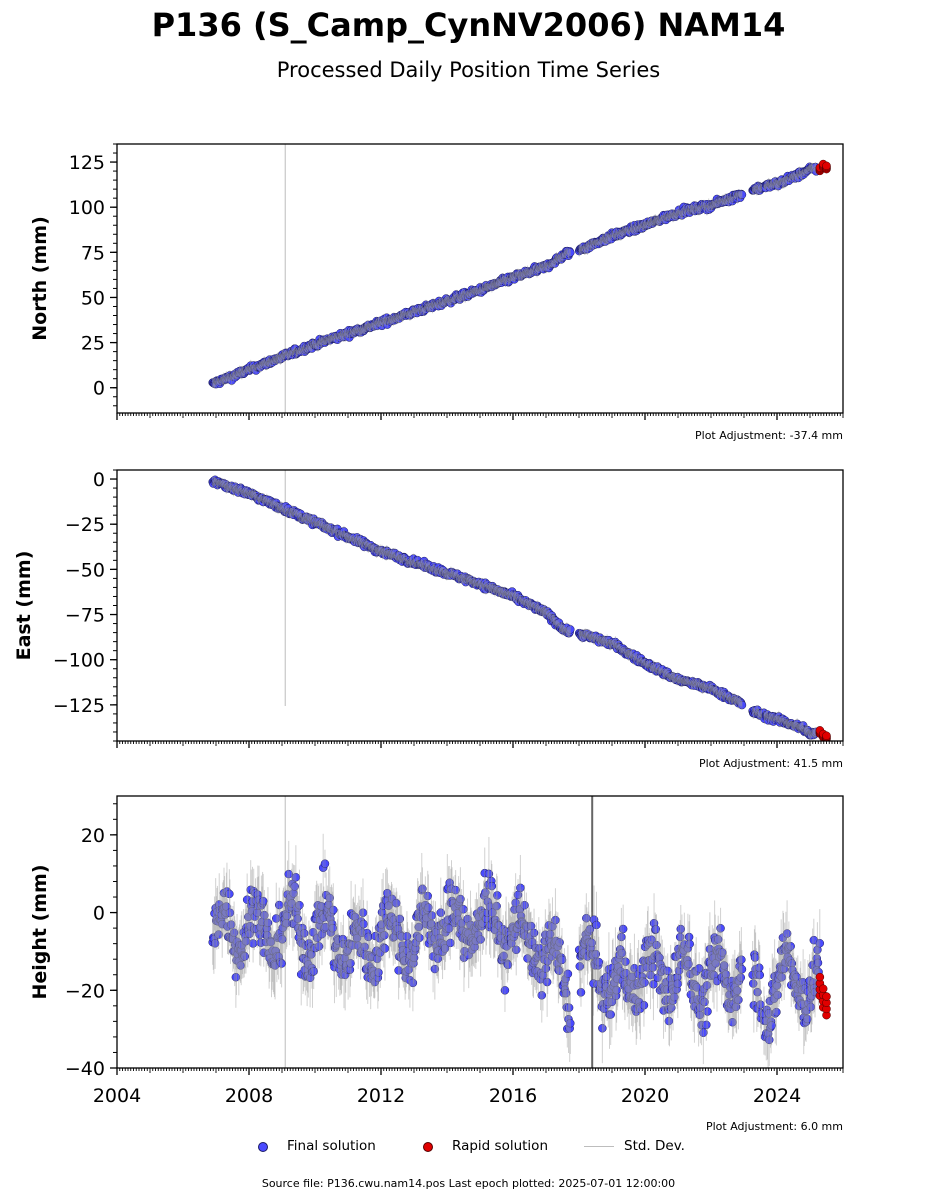 The width and height of the screenshot is (937, 1200). What do you see at coordinates (99, 389) in the screenshot?
I see `north-ytick-label: 0` at bounding box center [99, 389].